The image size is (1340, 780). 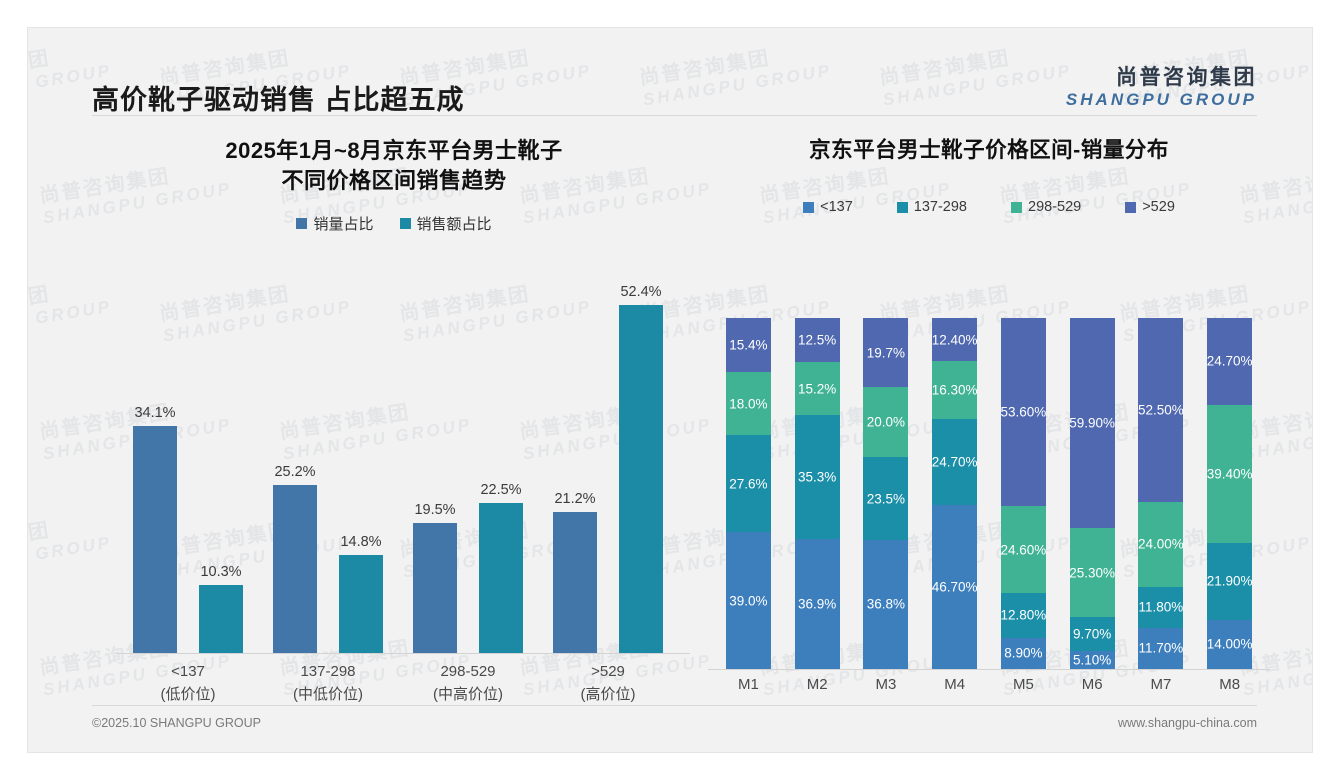 I want to click on segment-value-label: 24.70%, so click(x=1229, y=361).